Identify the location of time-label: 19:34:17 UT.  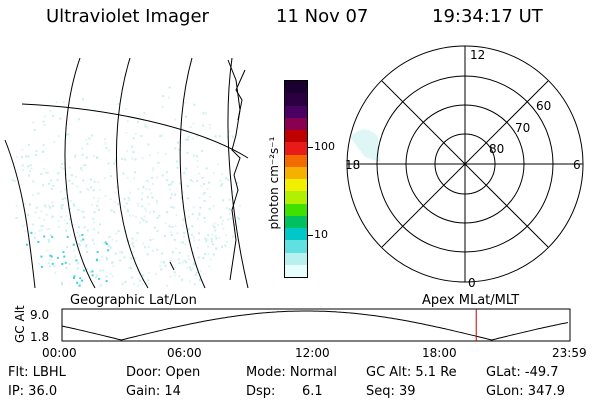
(487, 16).